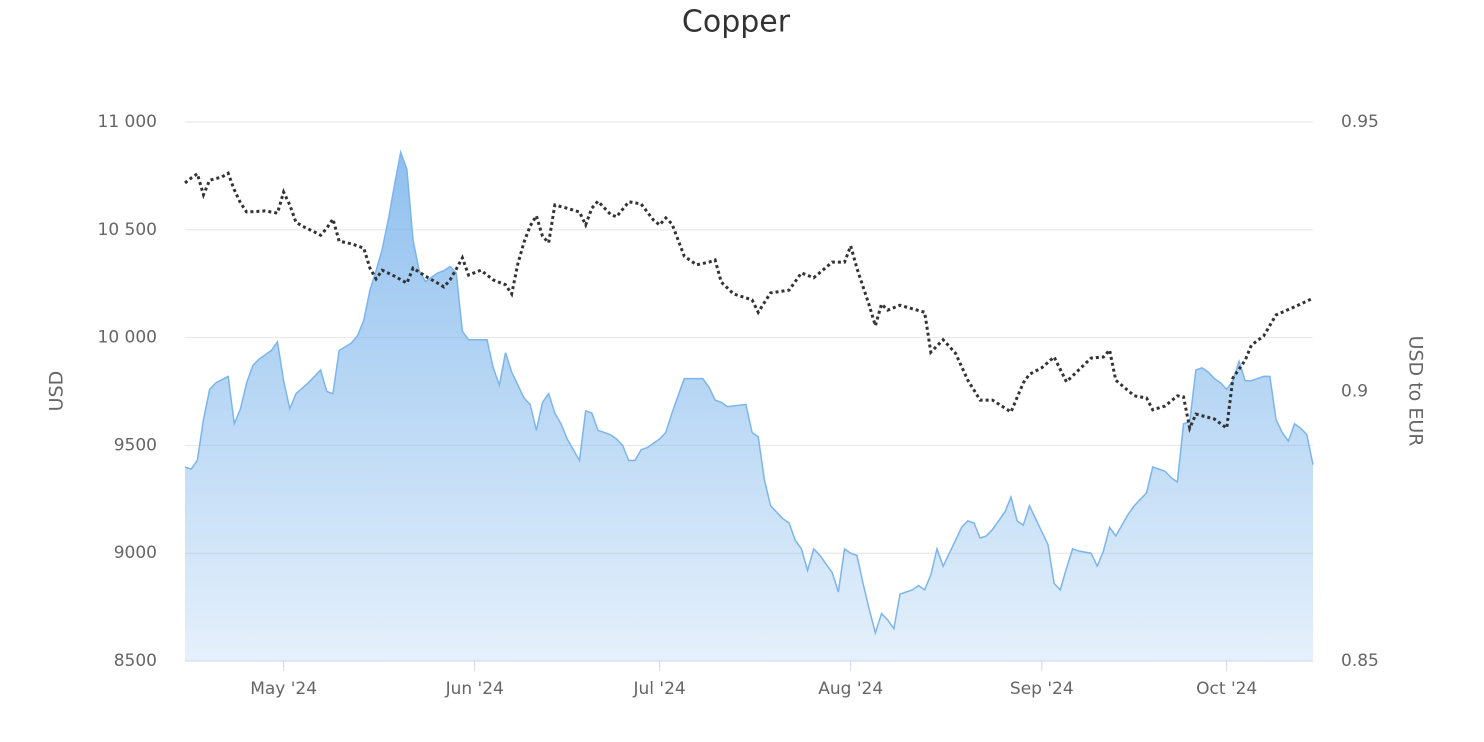 Image resolution: width=1484 pixels, height=742 pixels. Describe the element at coordinates (1416, 391) in the screenshot. I see `y2-axis-title: USD to EUR` at that location.